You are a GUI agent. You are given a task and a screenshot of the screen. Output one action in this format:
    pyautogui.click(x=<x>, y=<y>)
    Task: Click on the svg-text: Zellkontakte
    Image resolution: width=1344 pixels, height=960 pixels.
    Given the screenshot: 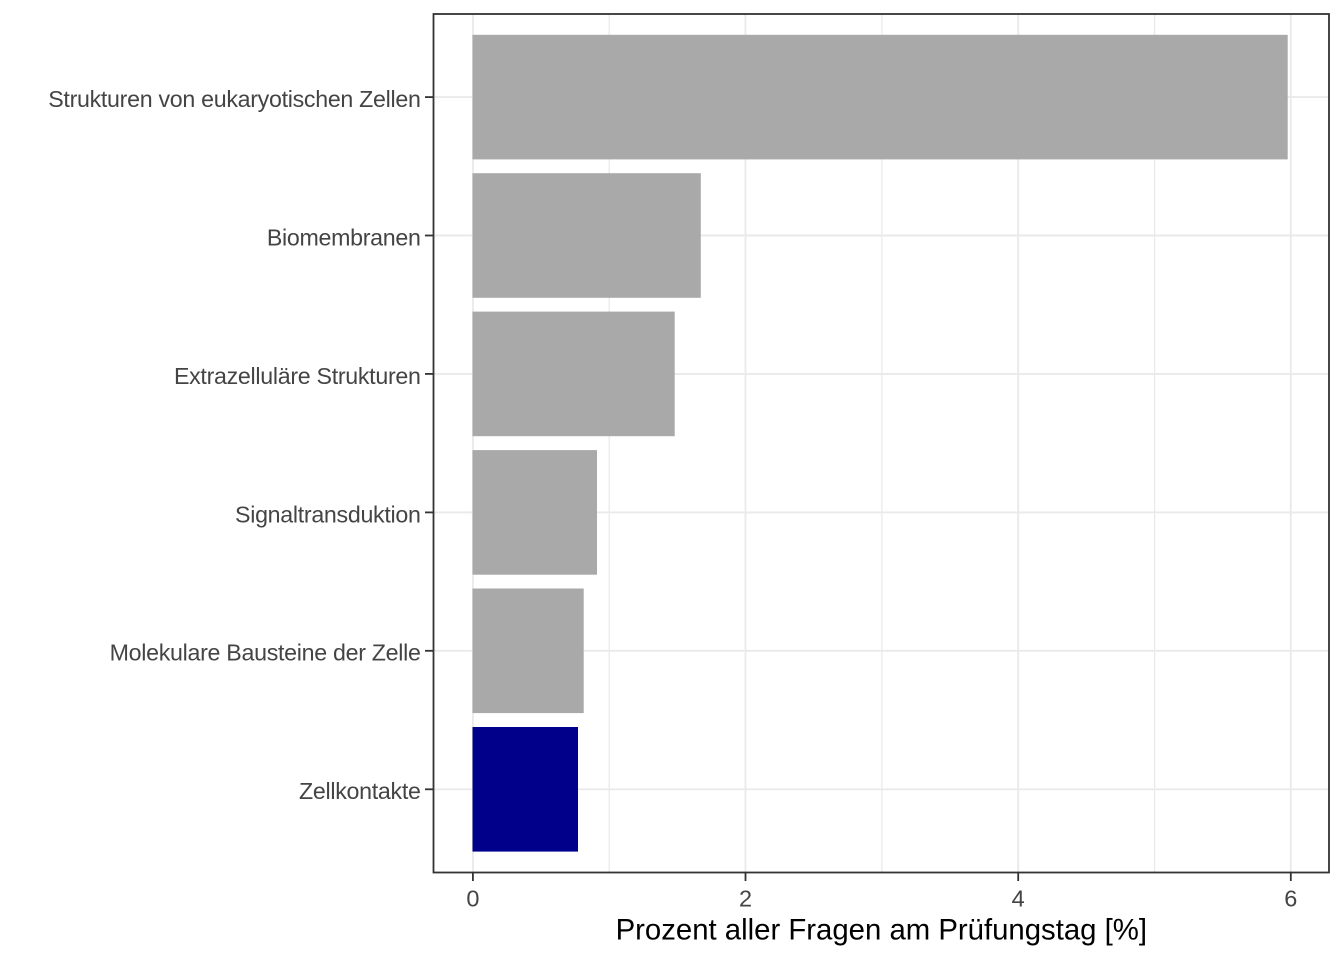 What is the action you would take?
    pyautogui.click(x=360, y=791)
    